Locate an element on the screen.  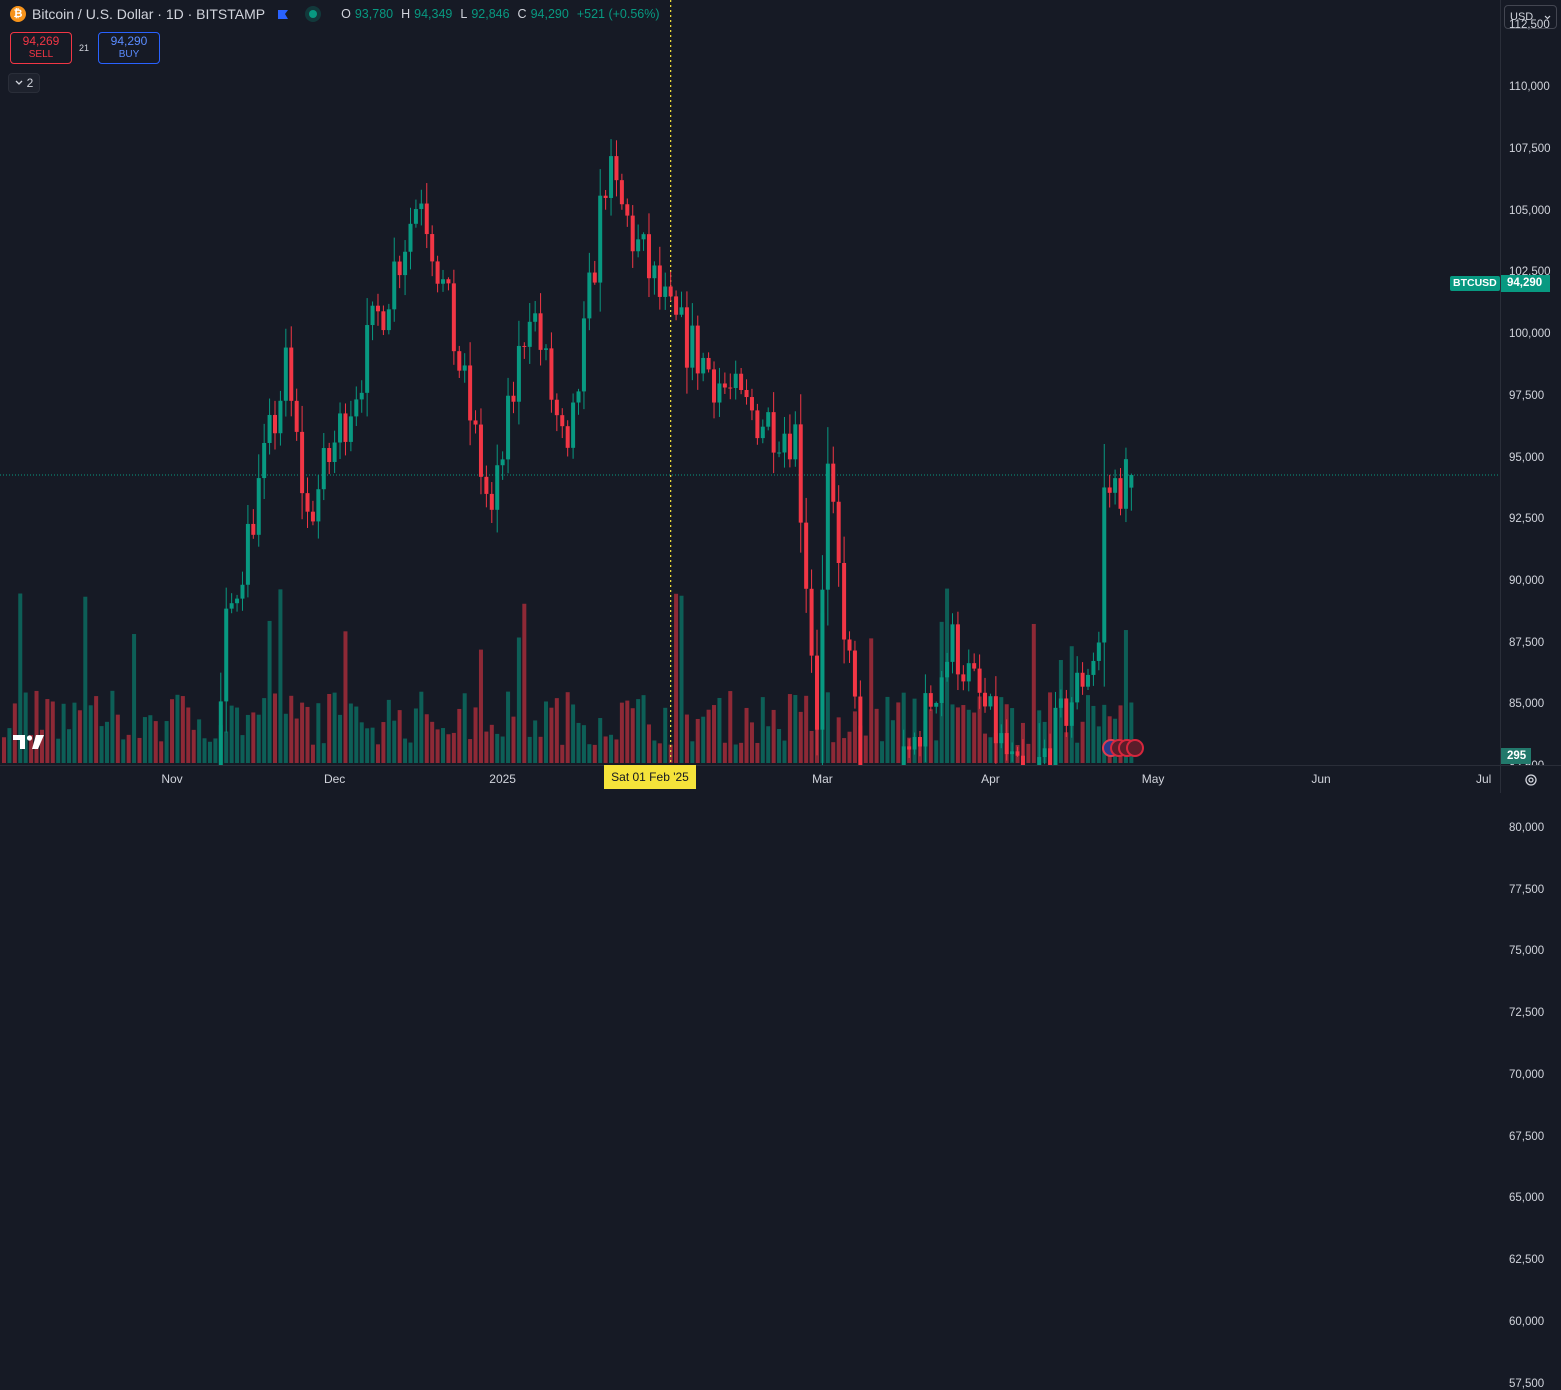
symbol-title: Bitcoin / U.S. Dollar · 1D · BITSTAMP is located at coordinates (149, 14).